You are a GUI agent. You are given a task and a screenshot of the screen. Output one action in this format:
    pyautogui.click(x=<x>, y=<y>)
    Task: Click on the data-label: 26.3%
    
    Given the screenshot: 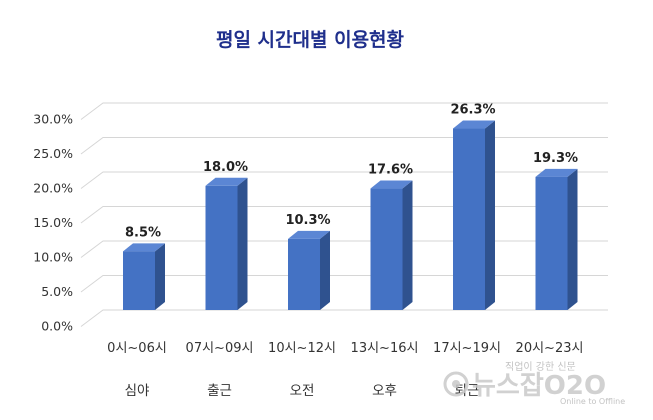 What is the action you would take?
    pyautogui.click(x=472, y=110)
    